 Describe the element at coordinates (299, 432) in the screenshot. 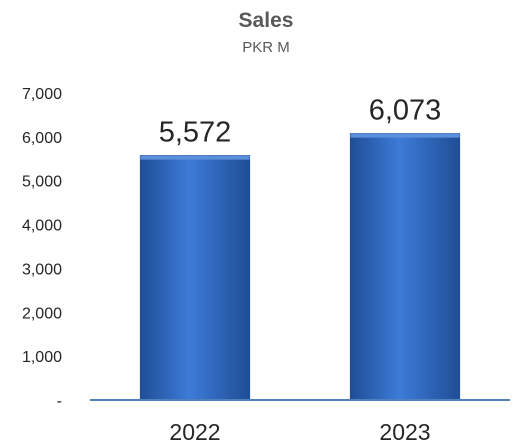

I see `x-axis: 2022 2023` at that location.